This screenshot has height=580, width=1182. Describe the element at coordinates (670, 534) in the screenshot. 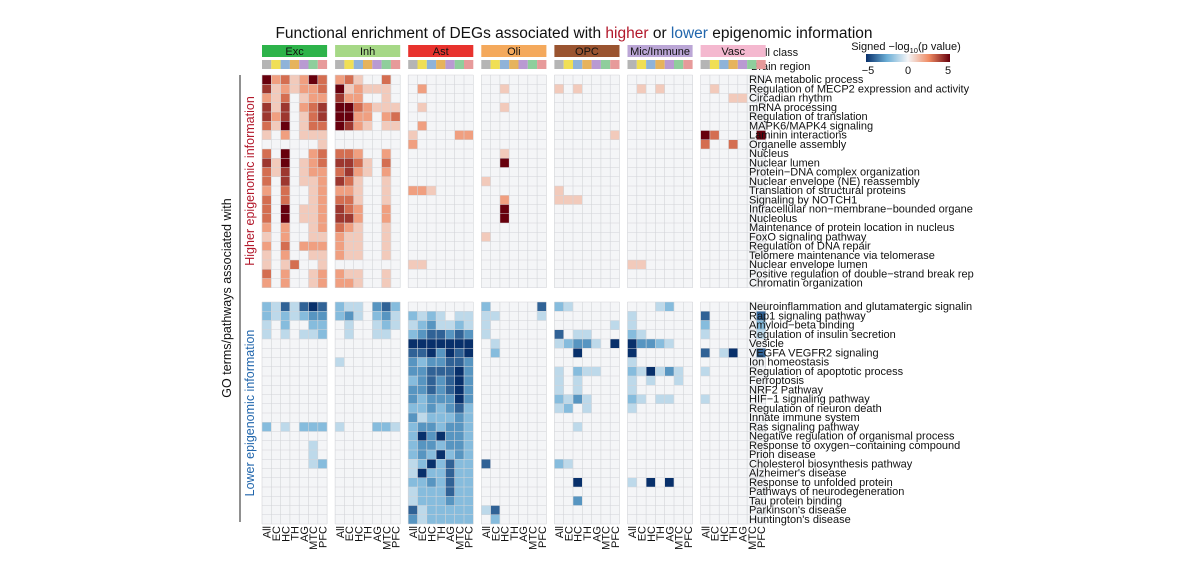

I see `region-tick-label: AG` at that location.